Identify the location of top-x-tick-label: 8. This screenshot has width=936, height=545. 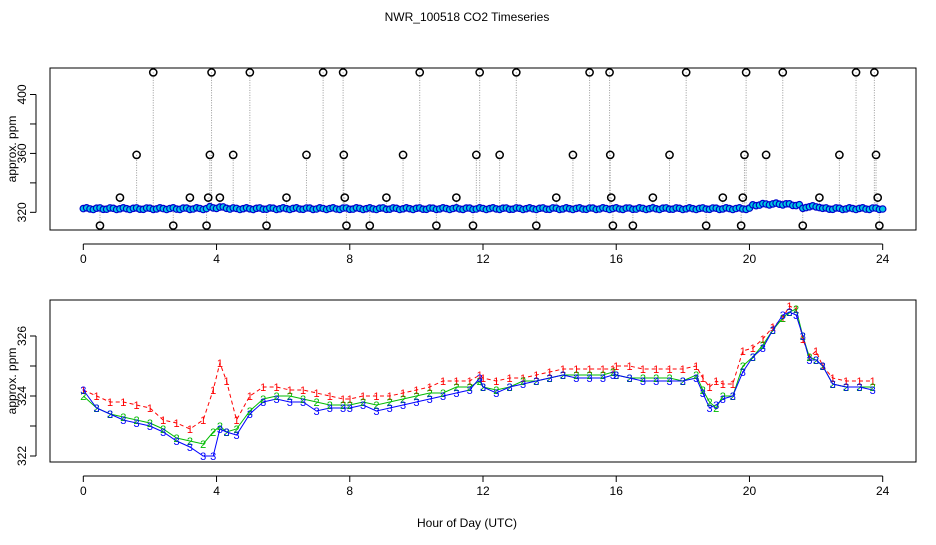
(349, 259).